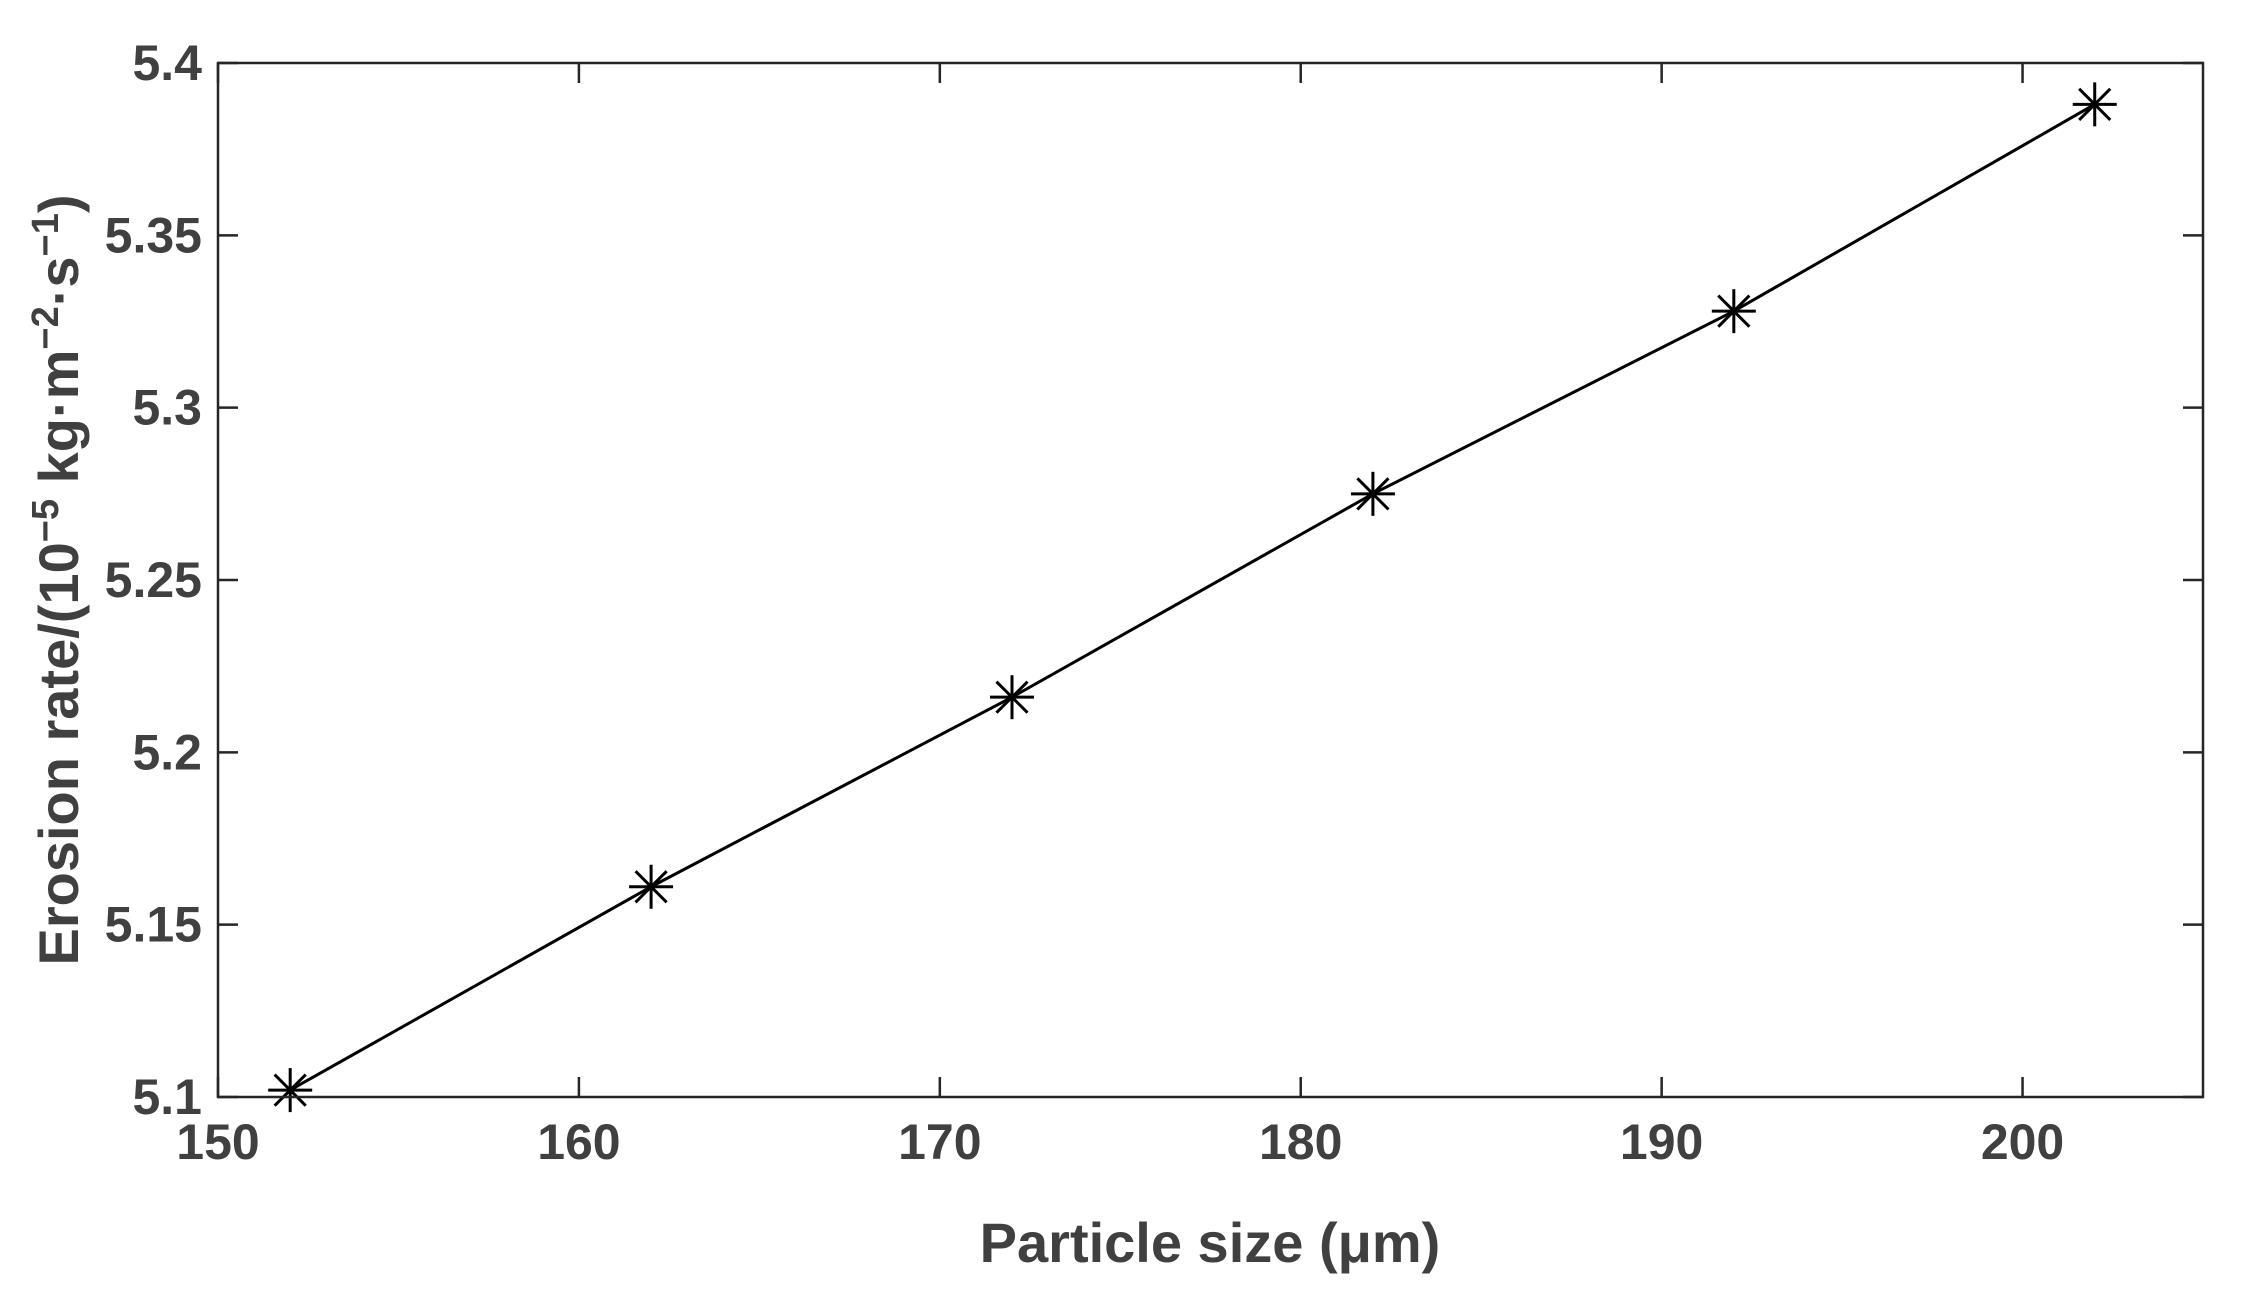 Image resolution: width=2250 pixels, height=1297 pixels. I want to click on y-axis-label-mid: kg·m, so click(58, 424).